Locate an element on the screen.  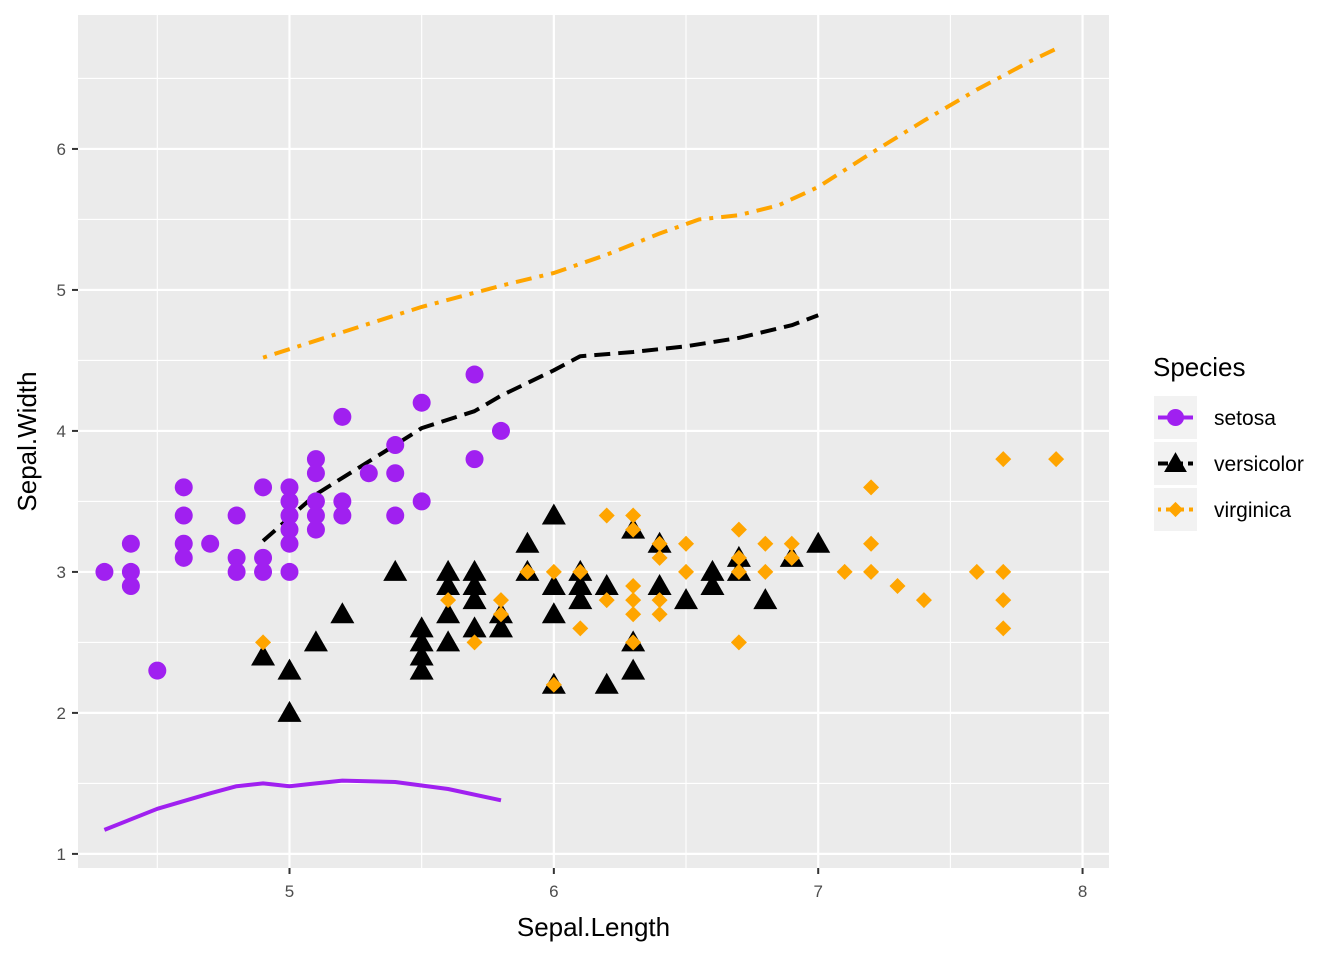
x-axis: 5 6 7 8 is located at coordinates (686, 884).